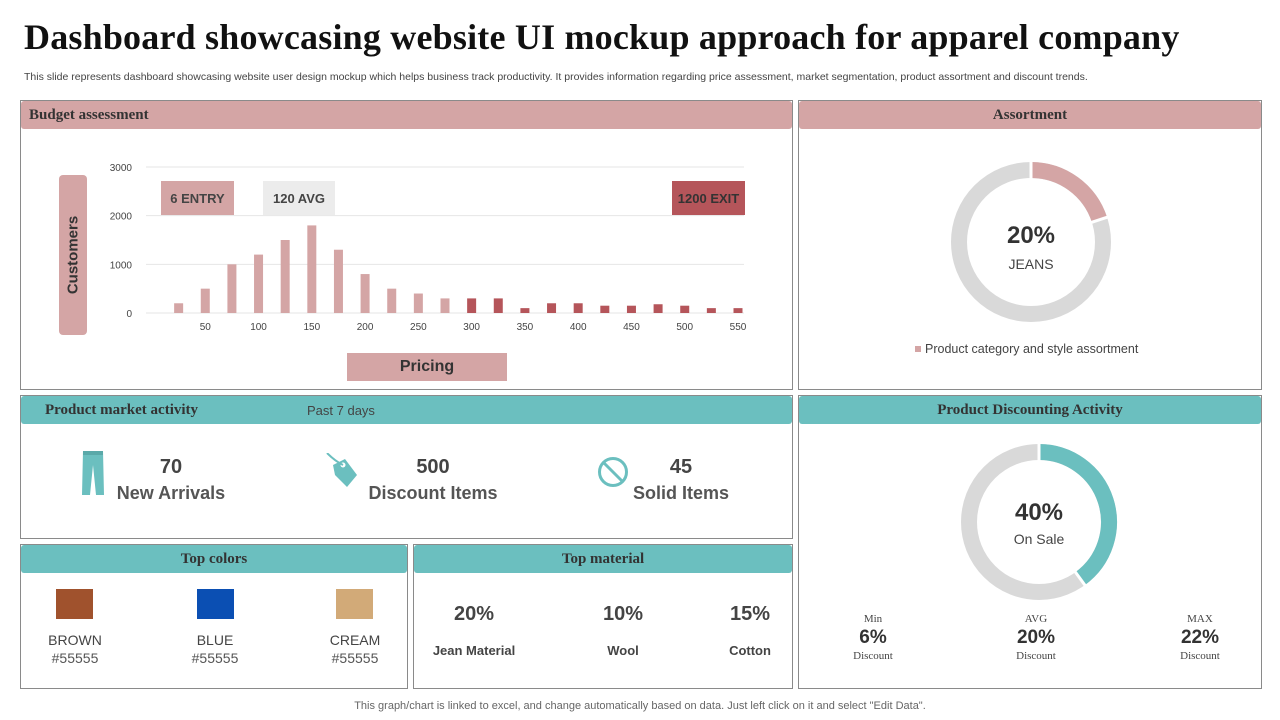 Image resolution: width=1280 pixels, height=720 pixels. What do you see at coordinates (341, 410) in the screenshot?
I see `period-label: Past 7 days` at bounding box center [341, 410].